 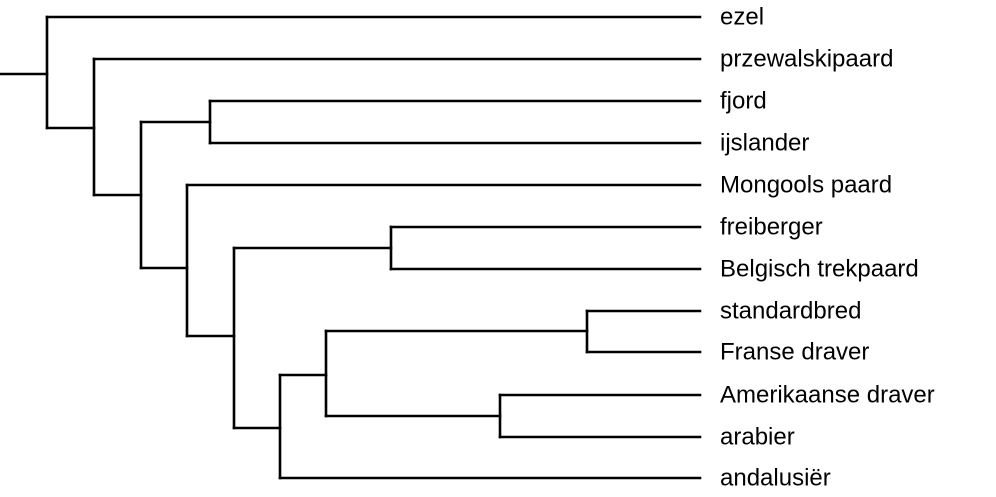 What do you see at coordinates (771, 227) in the screenshot?
I see `leaf-label-freiberger: freiberger` at bounding box center [771, 227].